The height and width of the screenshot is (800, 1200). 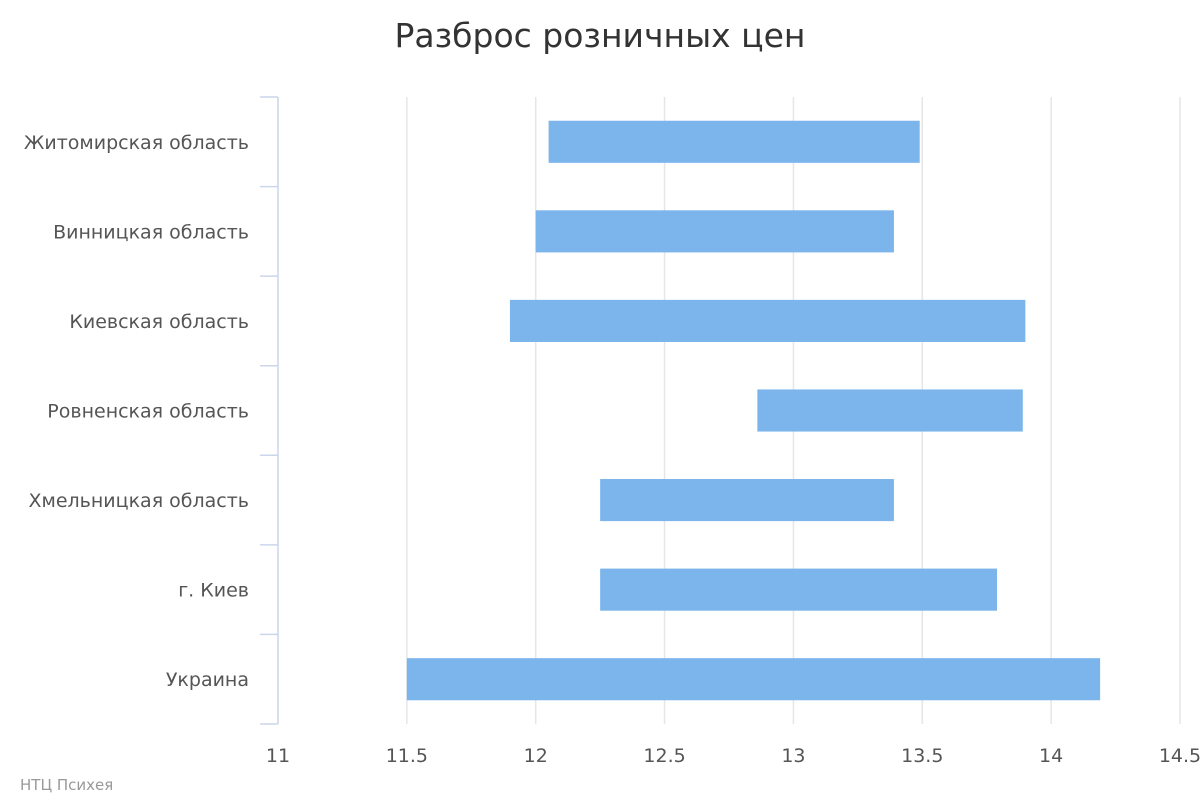 What do you see at coordinates (66, 785) in the screenshot?
I see `credits-text: НТЦ Психея` at bounding box center [66, 785].